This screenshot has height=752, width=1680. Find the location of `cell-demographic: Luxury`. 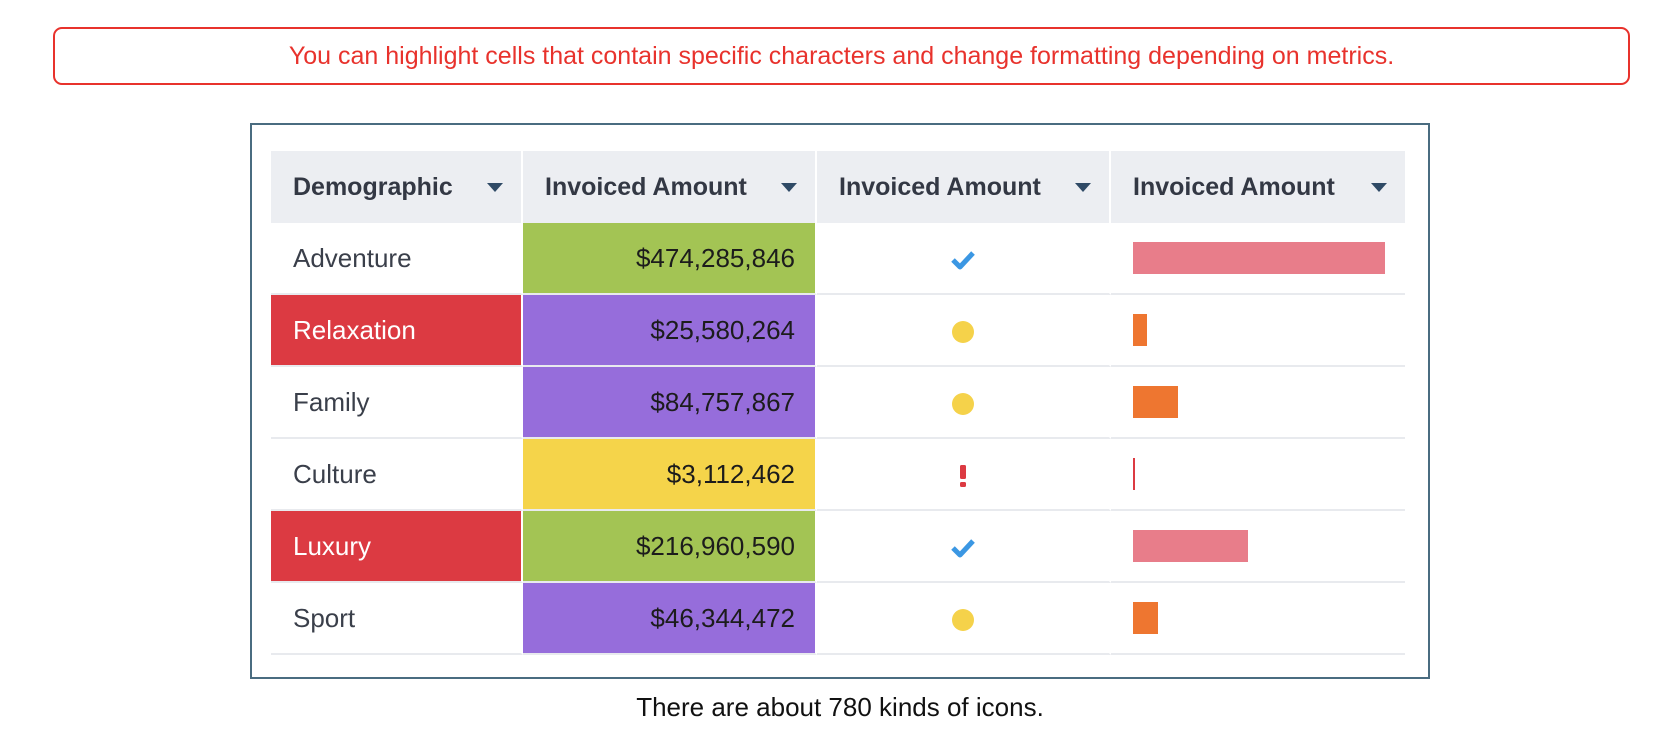

cell-demographic: Luxury is located at coordinates (397, 547).